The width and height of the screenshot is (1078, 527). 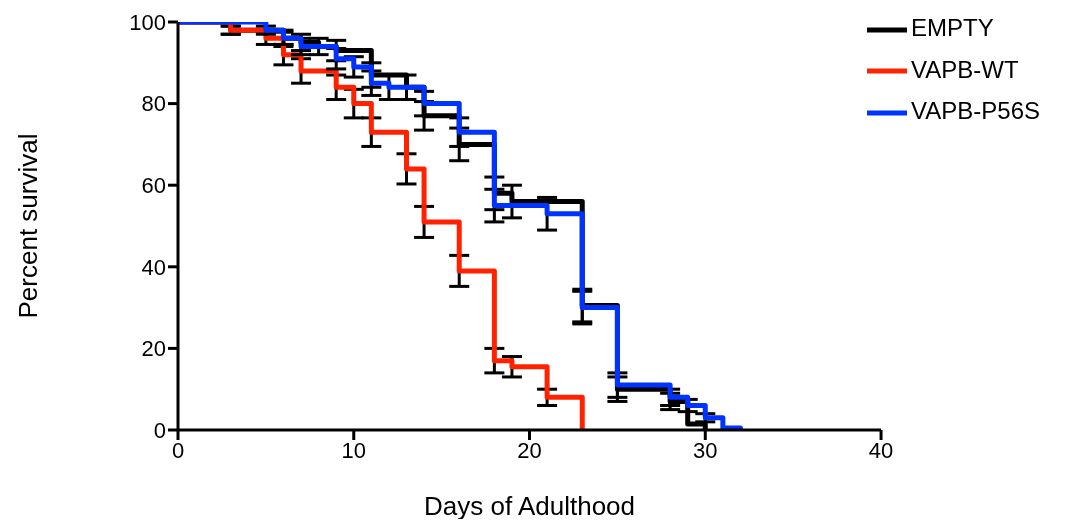 I want to click on y-tick-label: 100, so click(x=147, y=22).